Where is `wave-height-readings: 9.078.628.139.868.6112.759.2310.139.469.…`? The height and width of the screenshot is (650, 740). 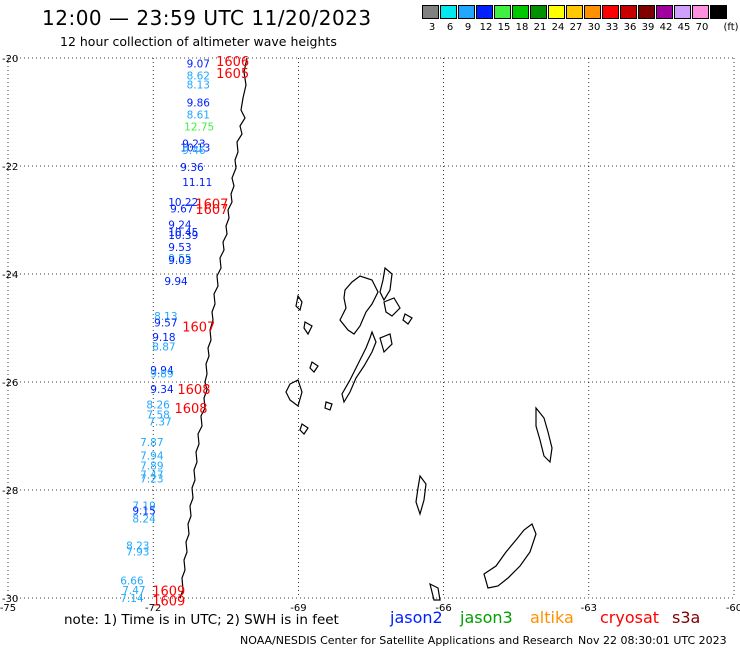 wave-height-readings: 9.078.628.139.868.6112.759.2310.139.469.… is located at coordinates (167, 331).